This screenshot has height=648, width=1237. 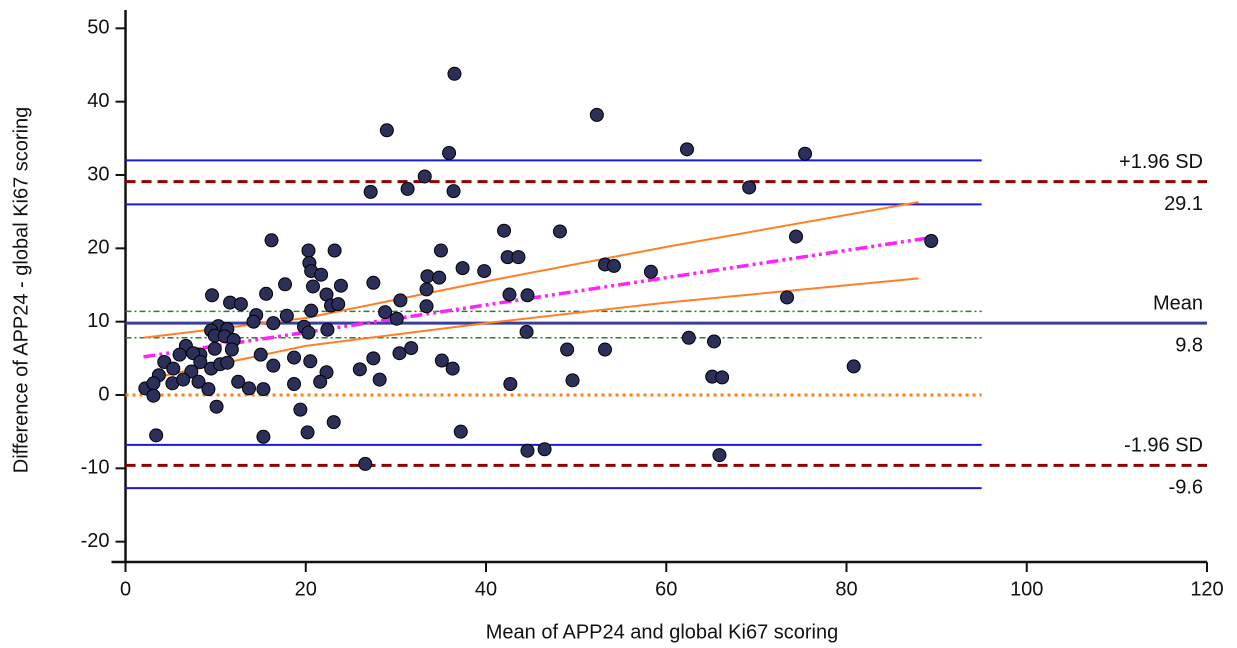 I want to click on x-tick-label: 120, so click(x=1206, y=589).